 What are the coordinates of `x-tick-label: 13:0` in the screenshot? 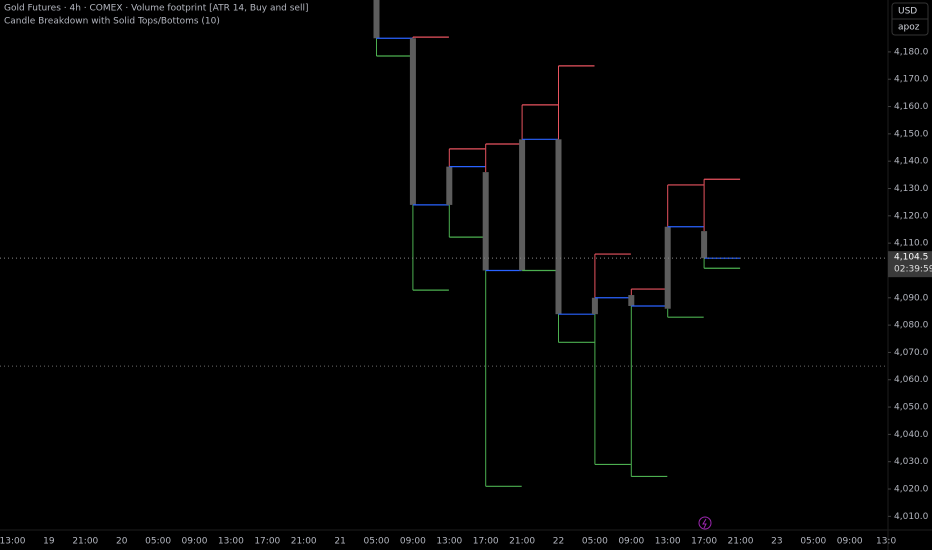 It's located at (886, 542).